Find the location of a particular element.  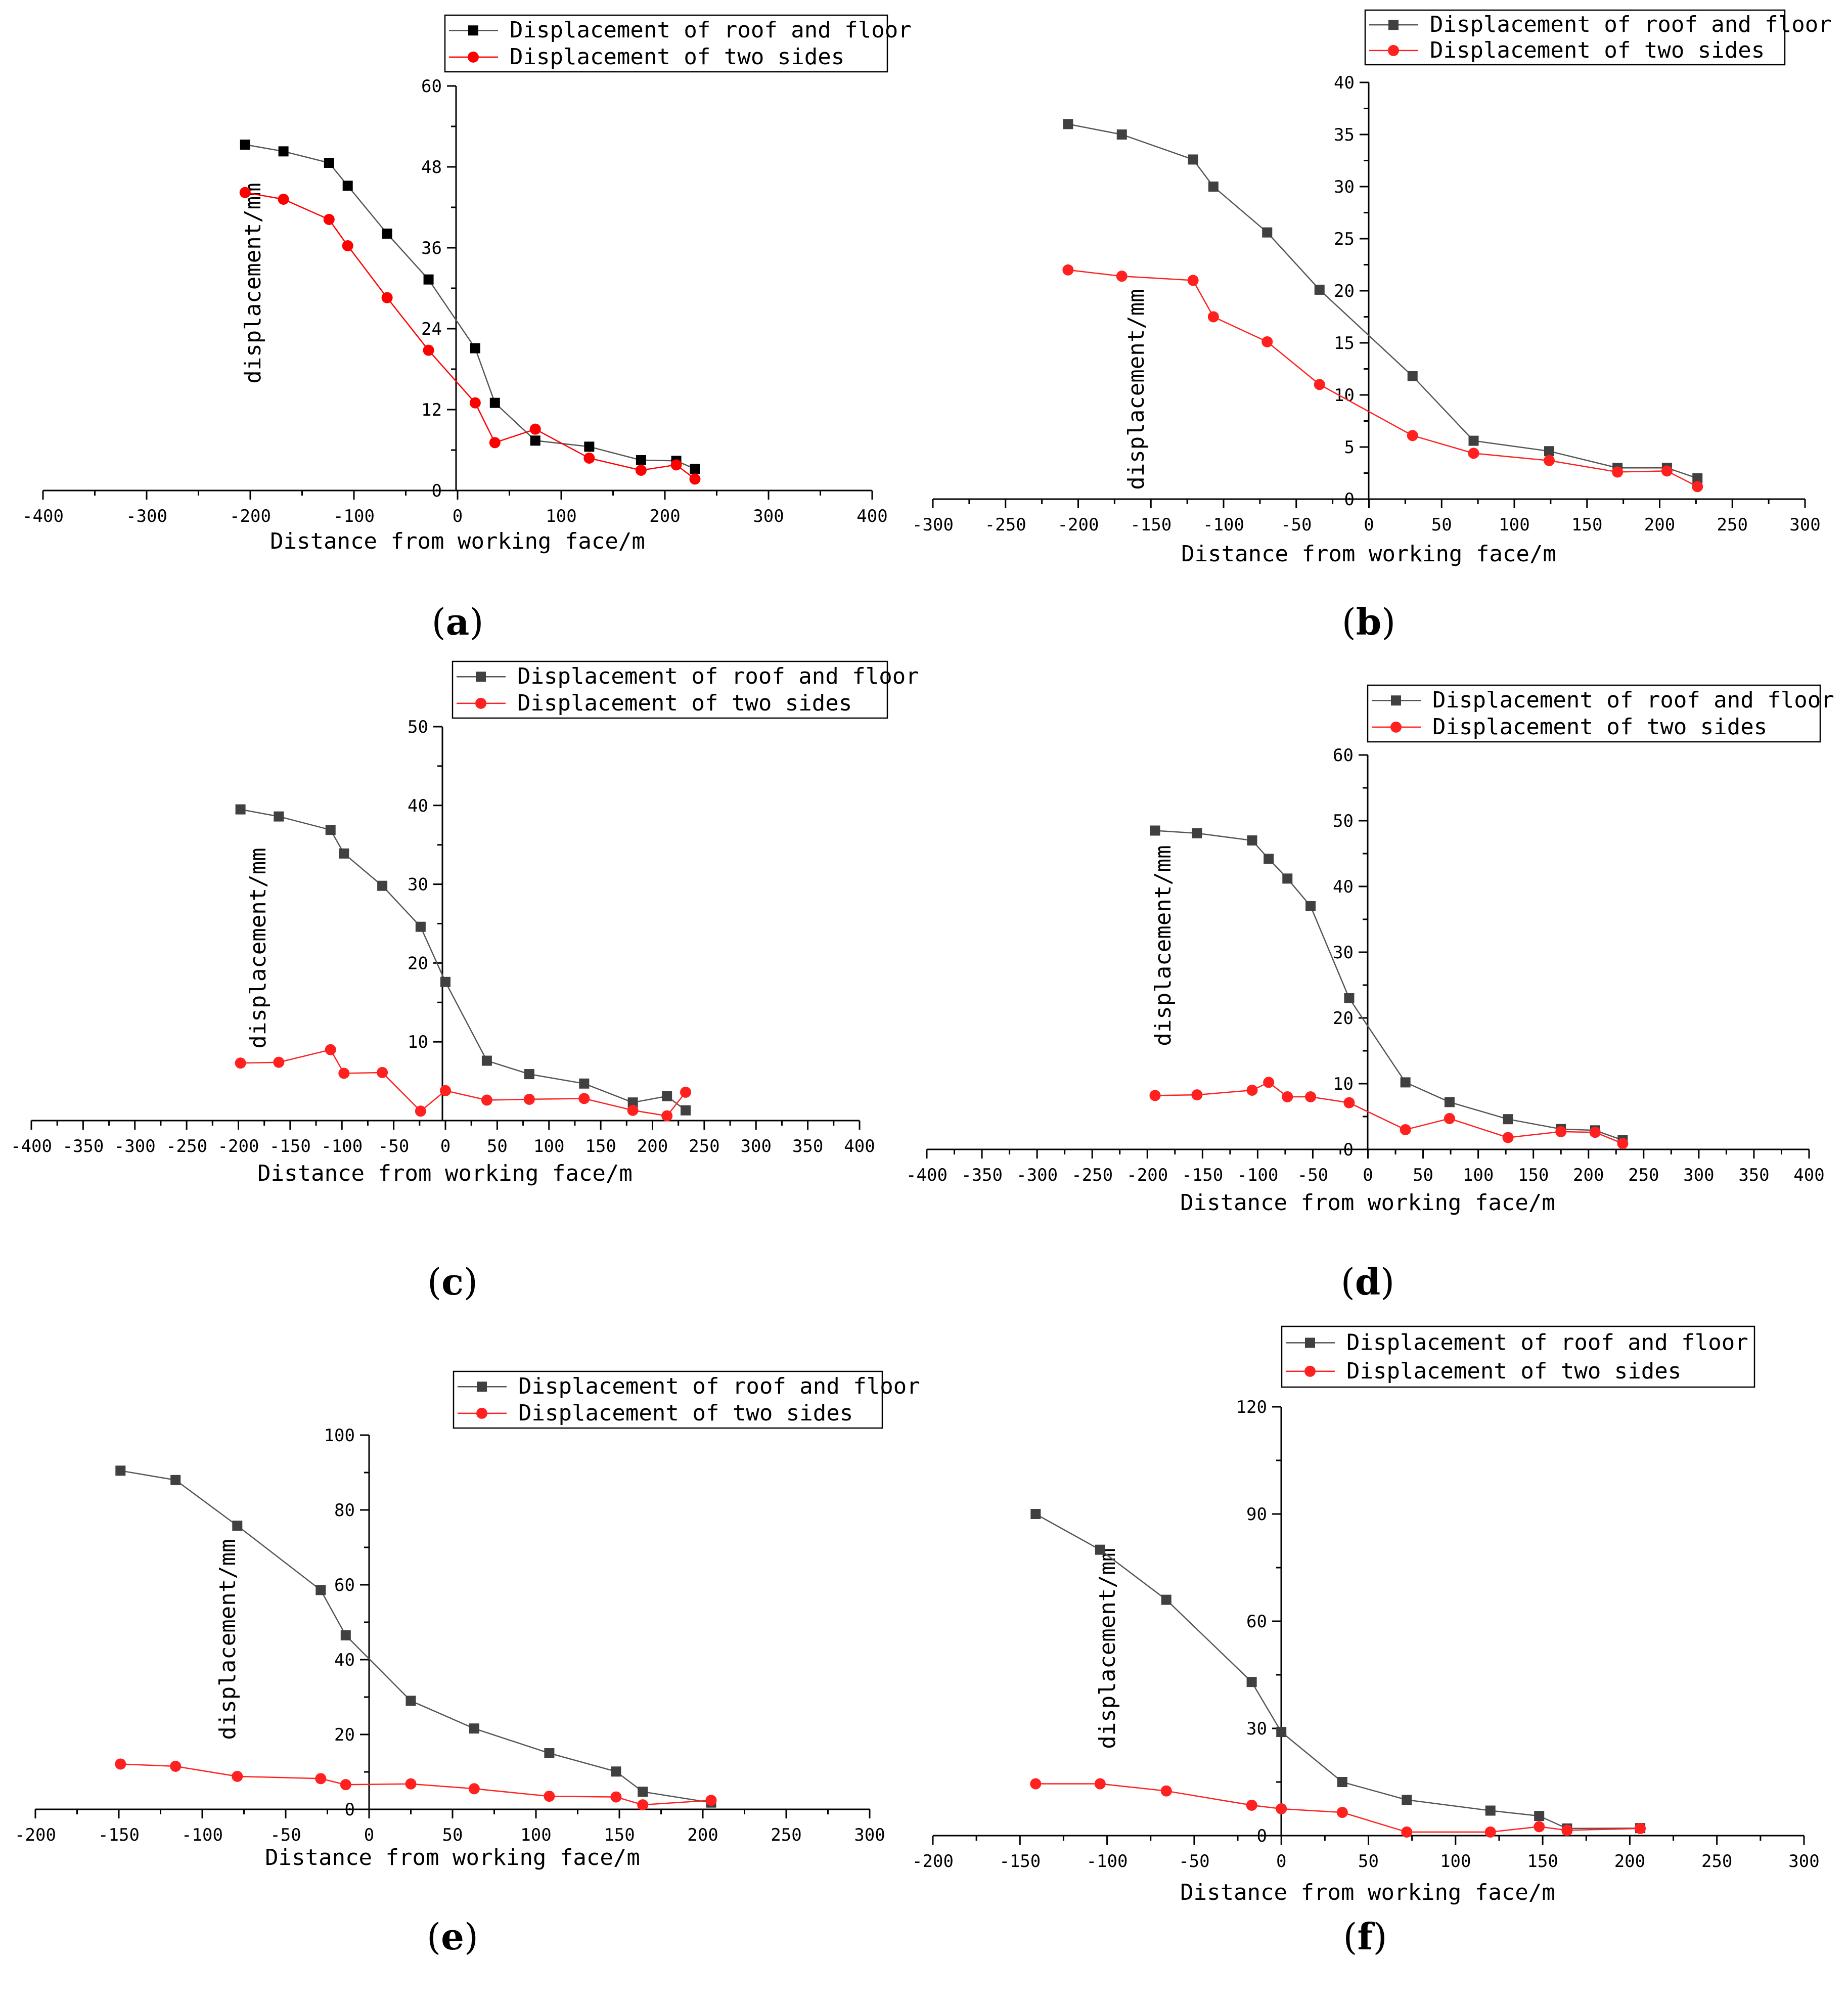

y-tick-label: 60 is located at coordinates (1256, 1622).